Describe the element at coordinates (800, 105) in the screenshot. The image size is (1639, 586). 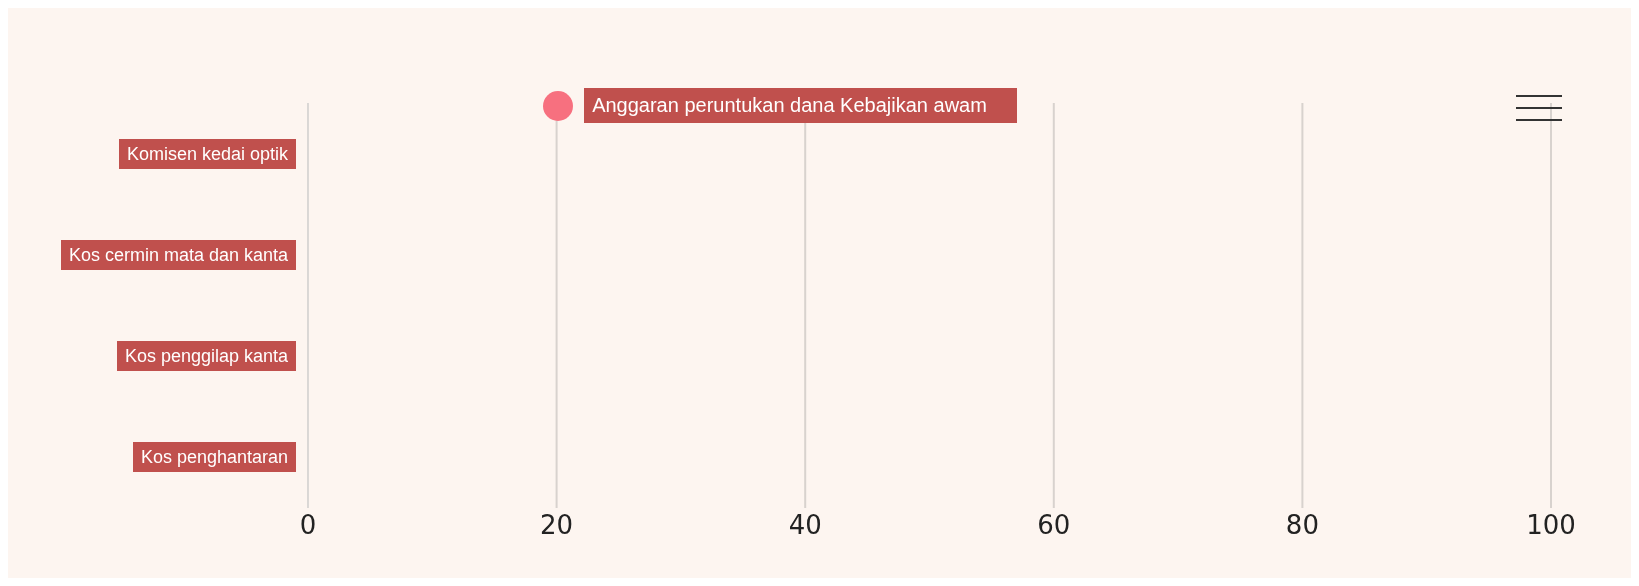
I see `legend-label: Anggaran peruntukan dana Kebajikan awam` at that location.